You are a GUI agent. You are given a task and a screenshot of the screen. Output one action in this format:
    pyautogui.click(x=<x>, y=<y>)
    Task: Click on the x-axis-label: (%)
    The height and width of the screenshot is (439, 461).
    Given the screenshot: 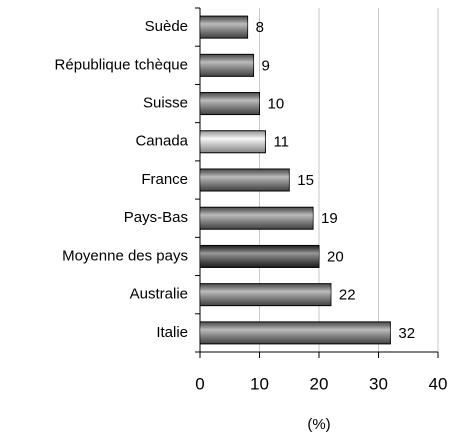 What is the action you would take?
    pyautogui.click(x=318, y=424)
    